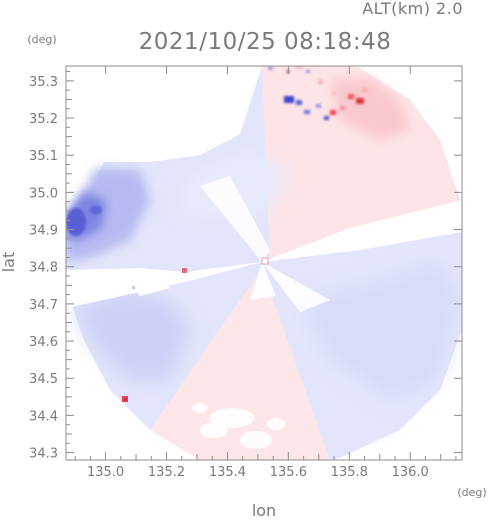  Describe the element at coordinates (317, 93) in the screenshot. I see `clutter-north` at that location.